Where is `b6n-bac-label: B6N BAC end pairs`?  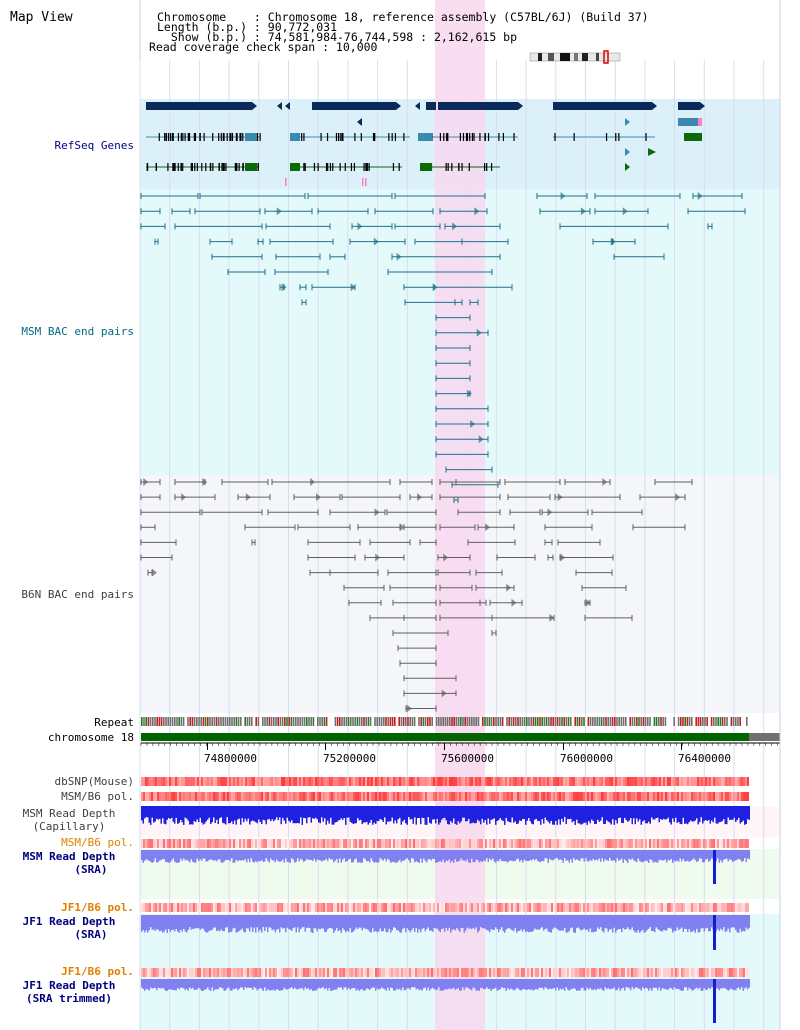 b6n-bac-label: B6N BAC end pairs is located at coordinates (77, 594).